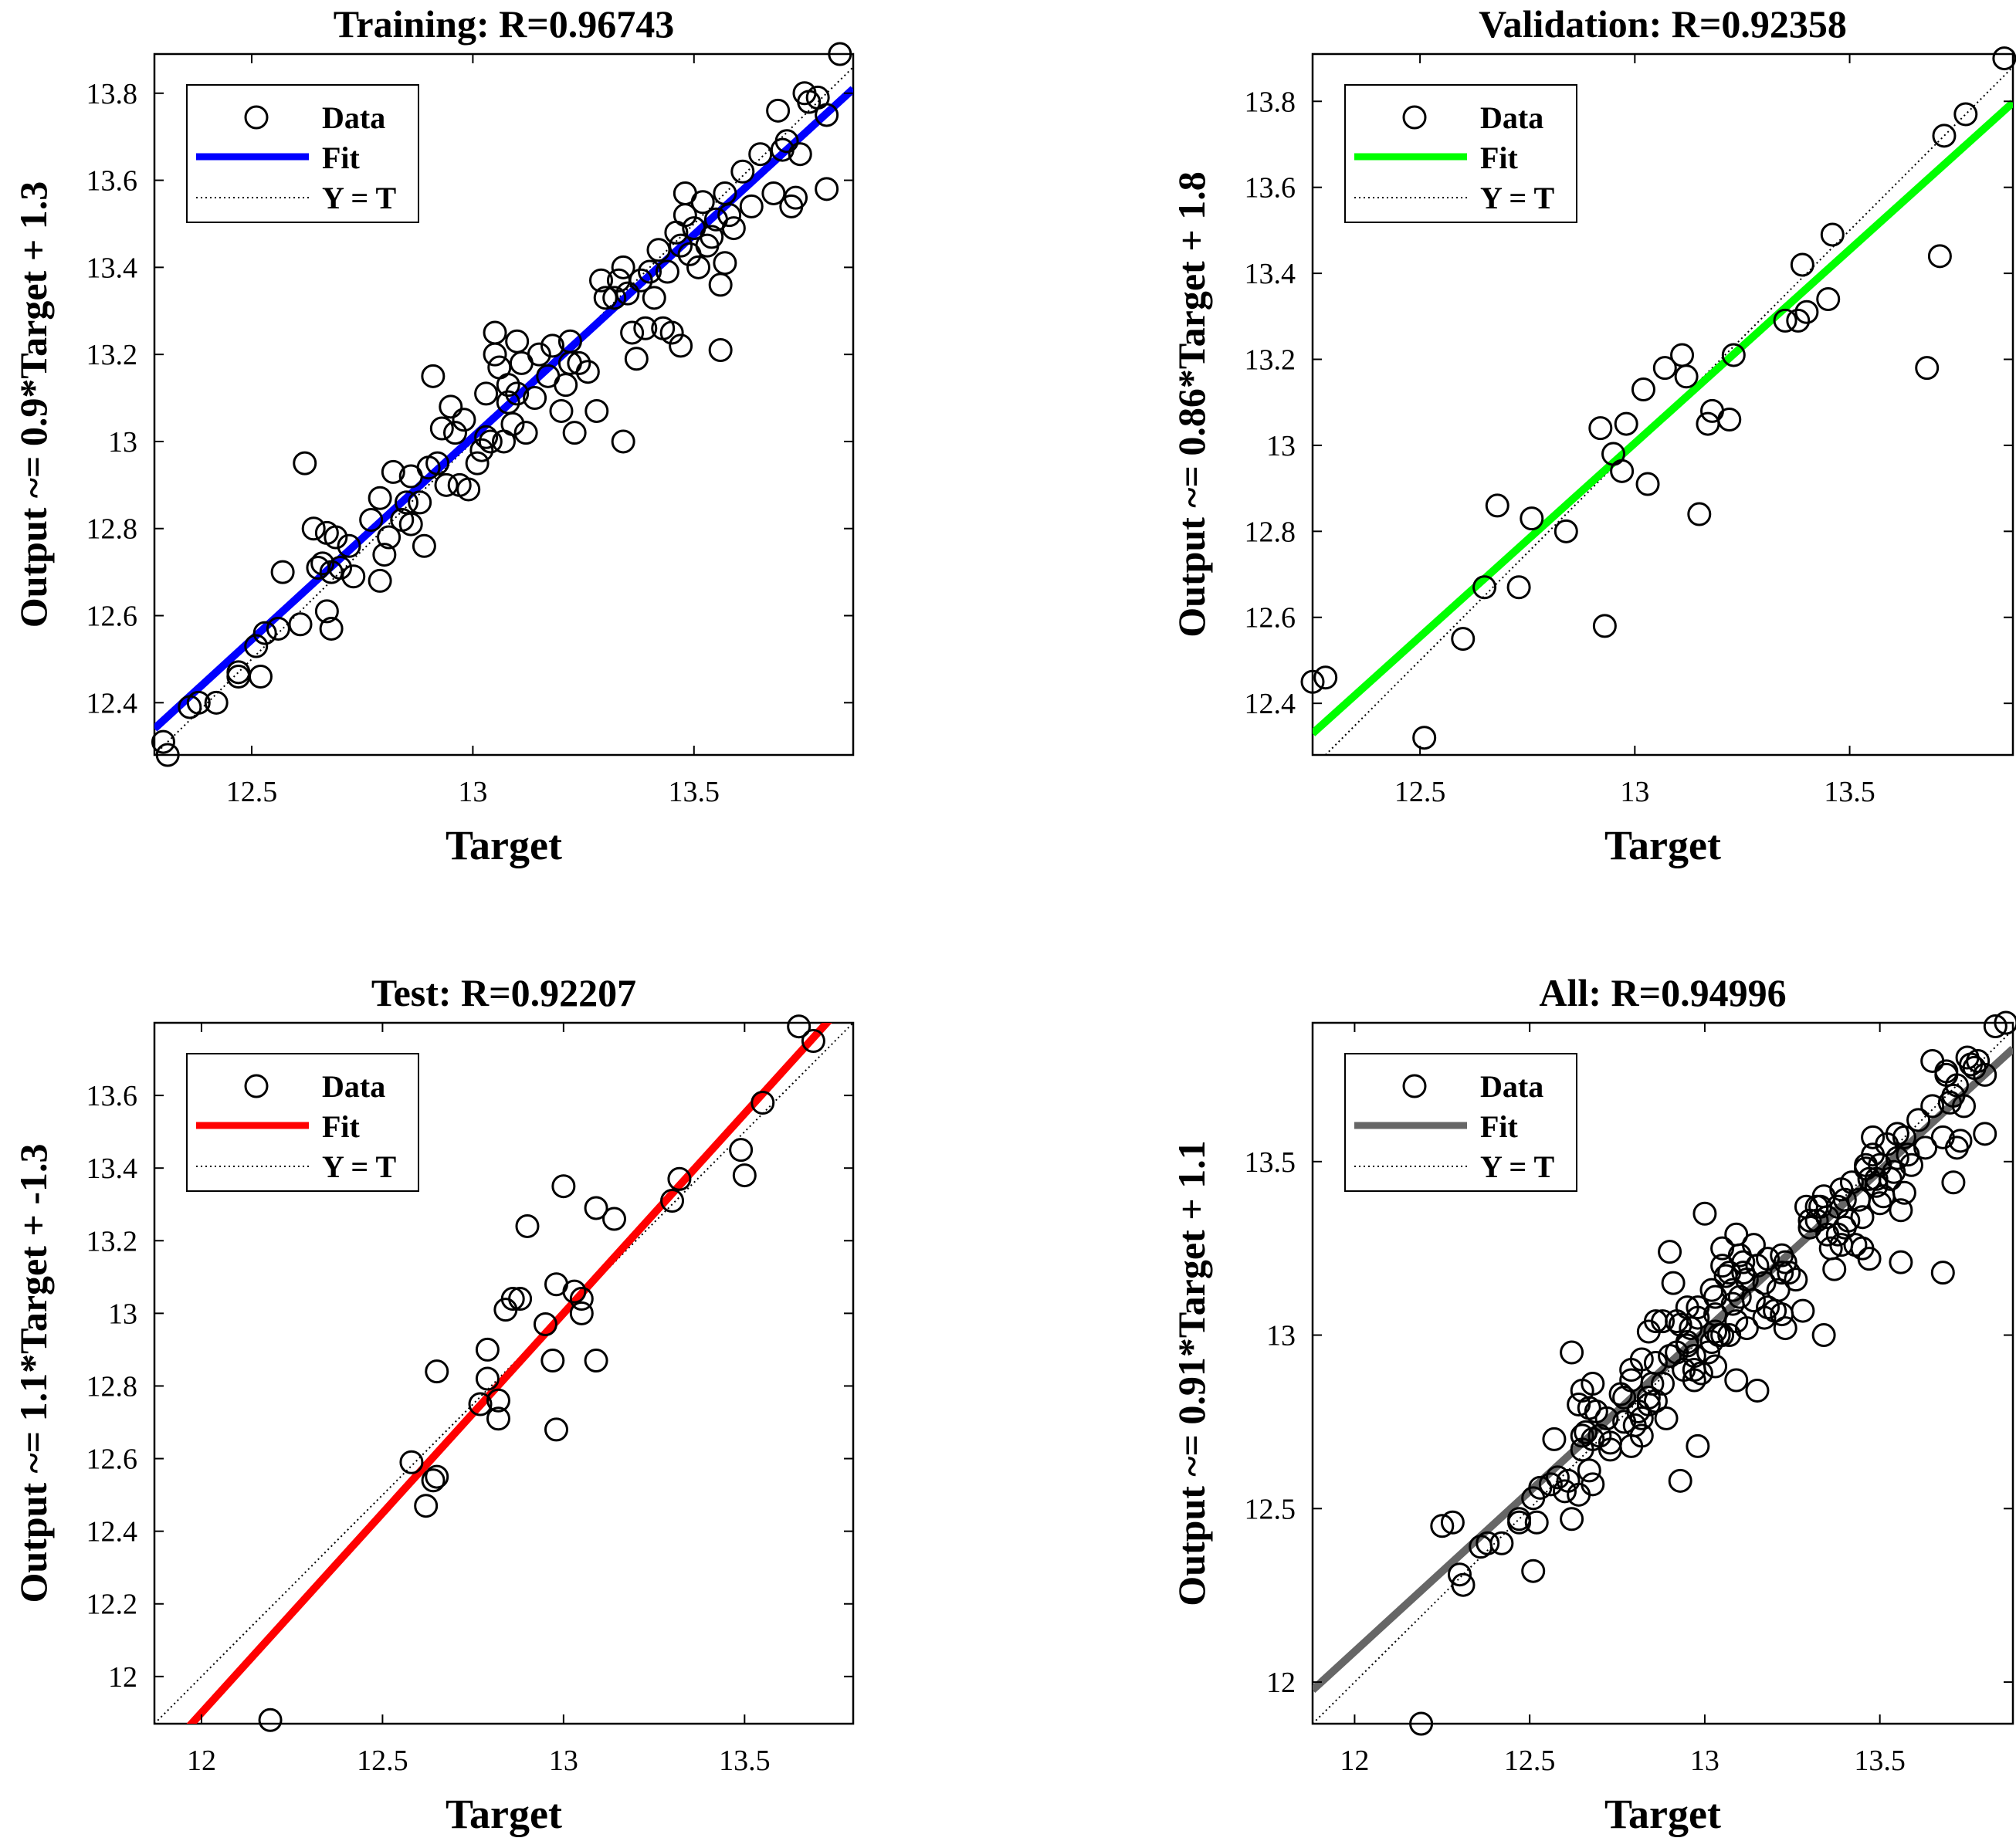 This screenshot has width=2016, height=1848. I want to click on x-tick-label: 12, so click(1354, 1761).